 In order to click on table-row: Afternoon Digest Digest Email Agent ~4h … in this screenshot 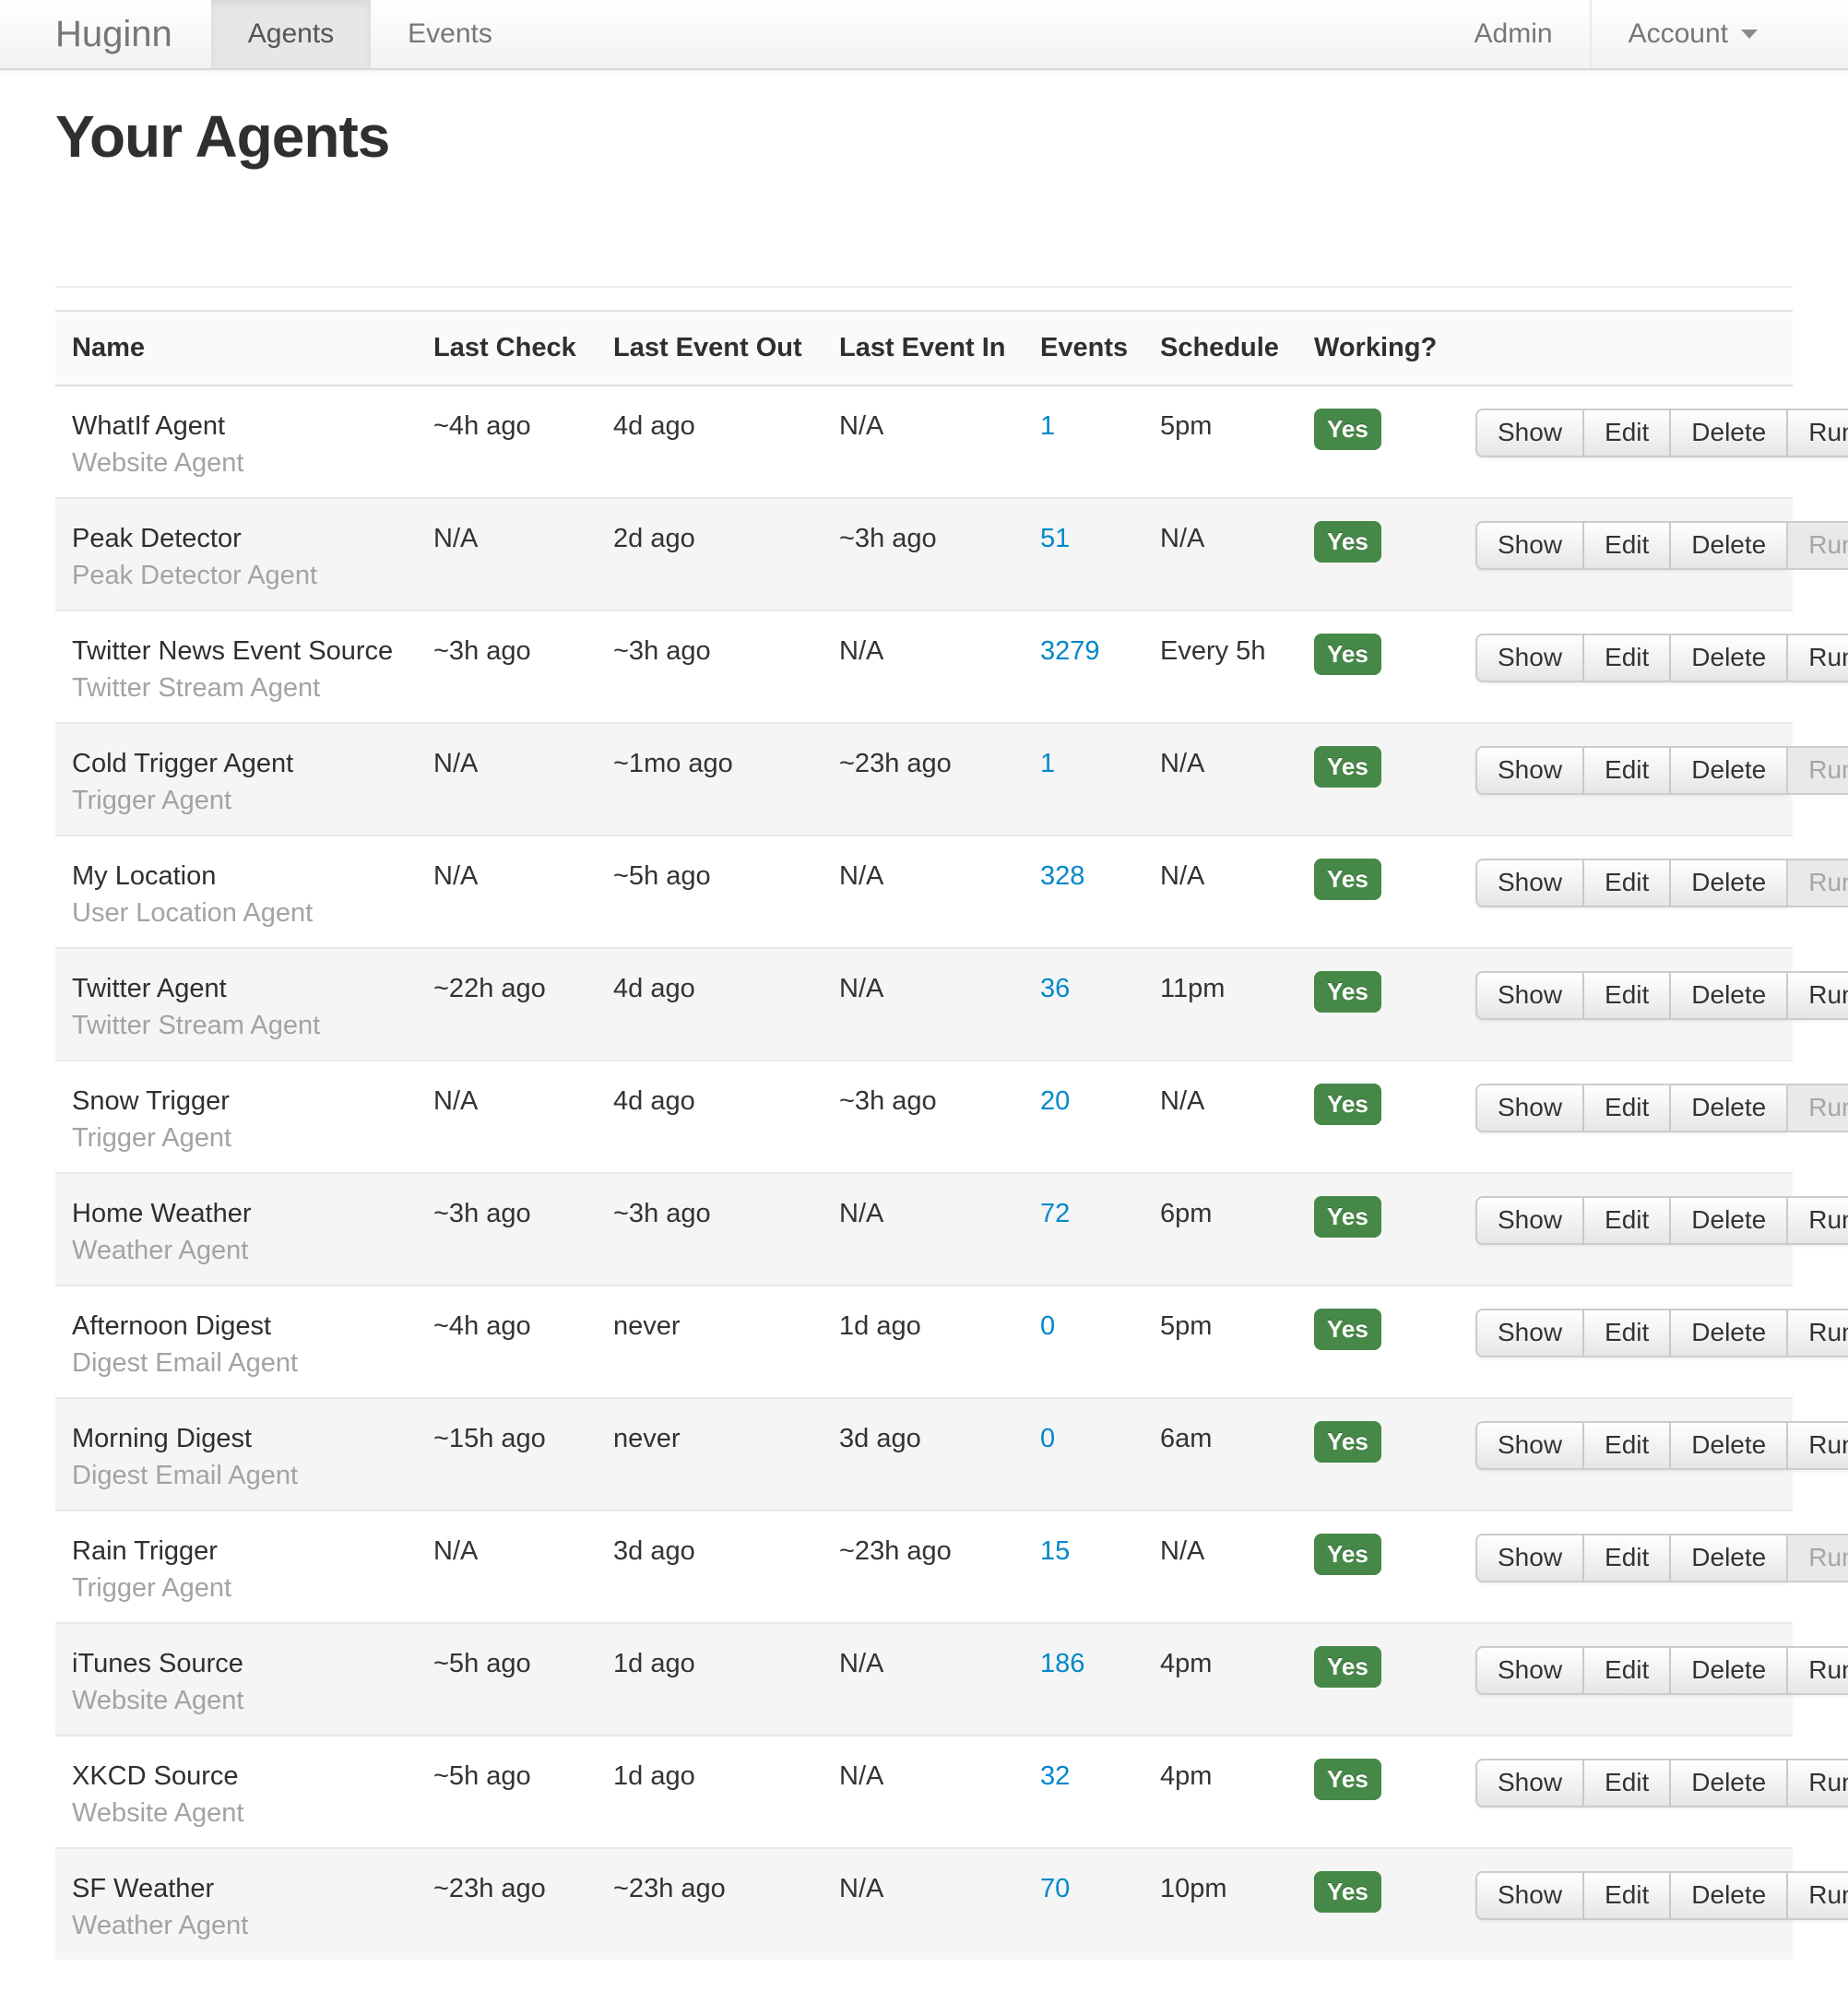, I will do `click(952, 1342)`.